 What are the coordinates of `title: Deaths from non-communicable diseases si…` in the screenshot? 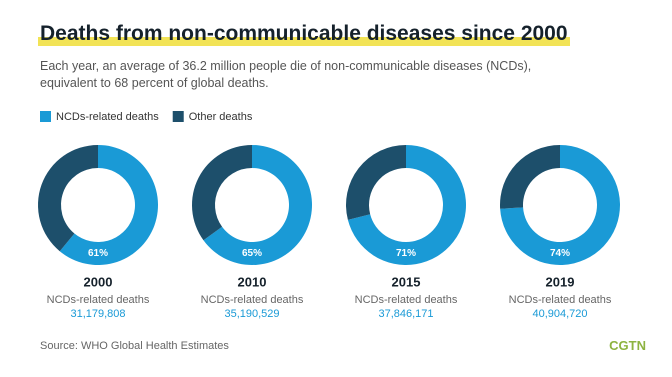 It's located at (304, 34).